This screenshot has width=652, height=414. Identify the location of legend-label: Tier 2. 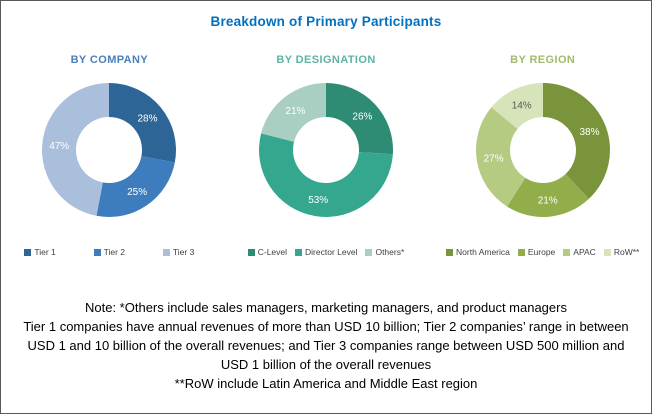
(114, 252).